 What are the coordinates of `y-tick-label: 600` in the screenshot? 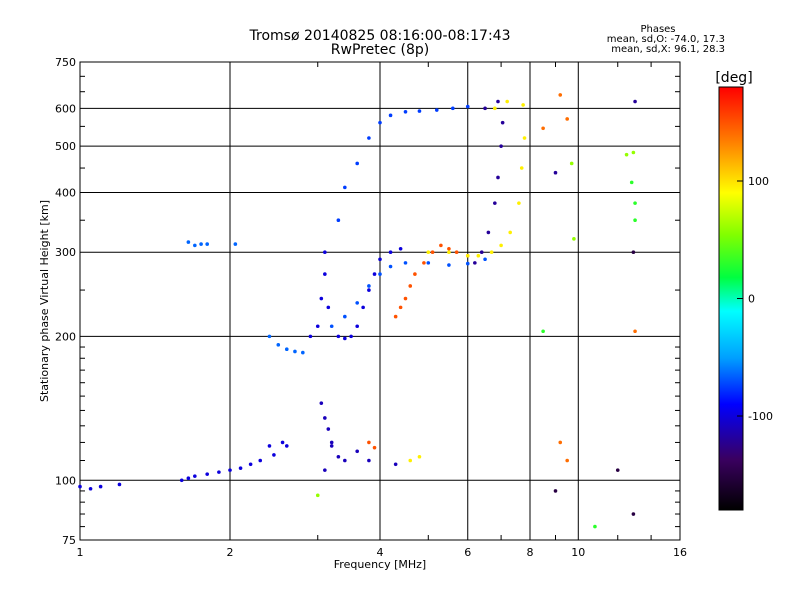 It's located at (65, 108).